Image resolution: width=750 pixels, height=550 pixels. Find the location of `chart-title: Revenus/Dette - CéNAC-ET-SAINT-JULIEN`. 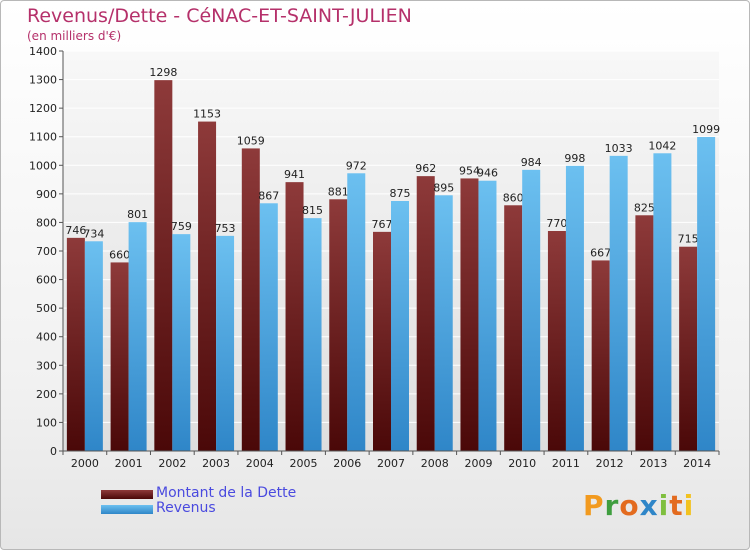

chart-title: Revenus/Dette - CéNAC-ET-SAINT-JULIEN is located at coordinates (219, 16).